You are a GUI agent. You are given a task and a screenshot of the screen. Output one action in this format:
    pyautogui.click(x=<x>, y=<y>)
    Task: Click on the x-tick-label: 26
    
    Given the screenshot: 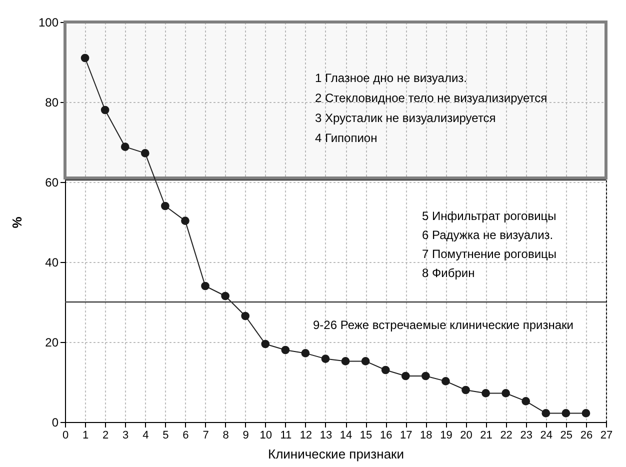 What is the action you would take?
    pyautogui.click(x=586, y=436)
    